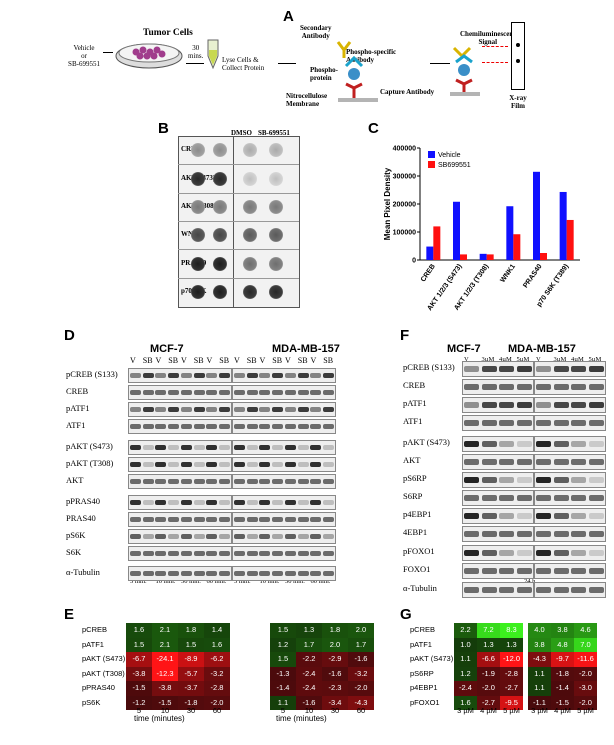 This screenshot has width=614, height=745. I want to click on bar-vehicle, so click(510, 233).